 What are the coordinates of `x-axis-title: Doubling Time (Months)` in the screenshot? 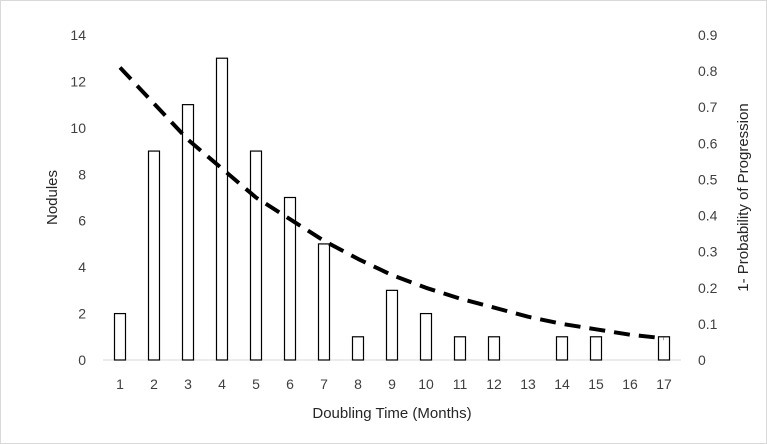 It's located at (391, 413).